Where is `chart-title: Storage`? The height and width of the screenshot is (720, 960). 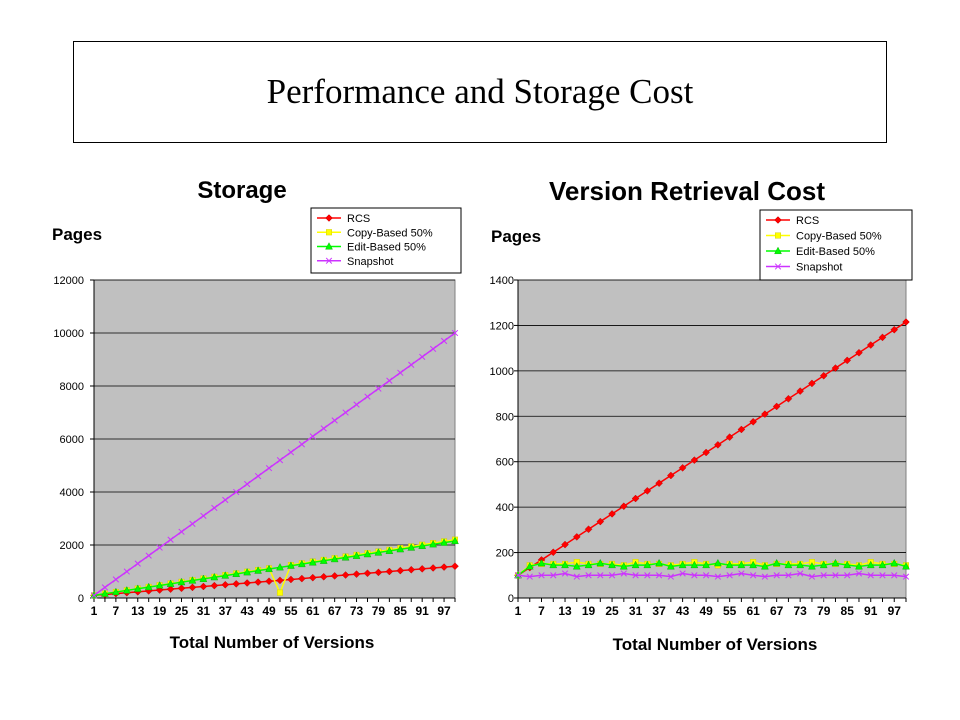
chart-title: Storage is located at coordinates (241, 190).